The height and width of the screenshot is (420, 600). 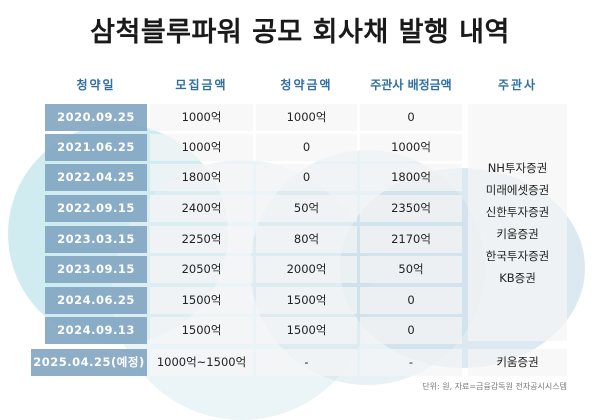 I want to click on date-cell: 2024.09.13, so click(x=96, y=330).